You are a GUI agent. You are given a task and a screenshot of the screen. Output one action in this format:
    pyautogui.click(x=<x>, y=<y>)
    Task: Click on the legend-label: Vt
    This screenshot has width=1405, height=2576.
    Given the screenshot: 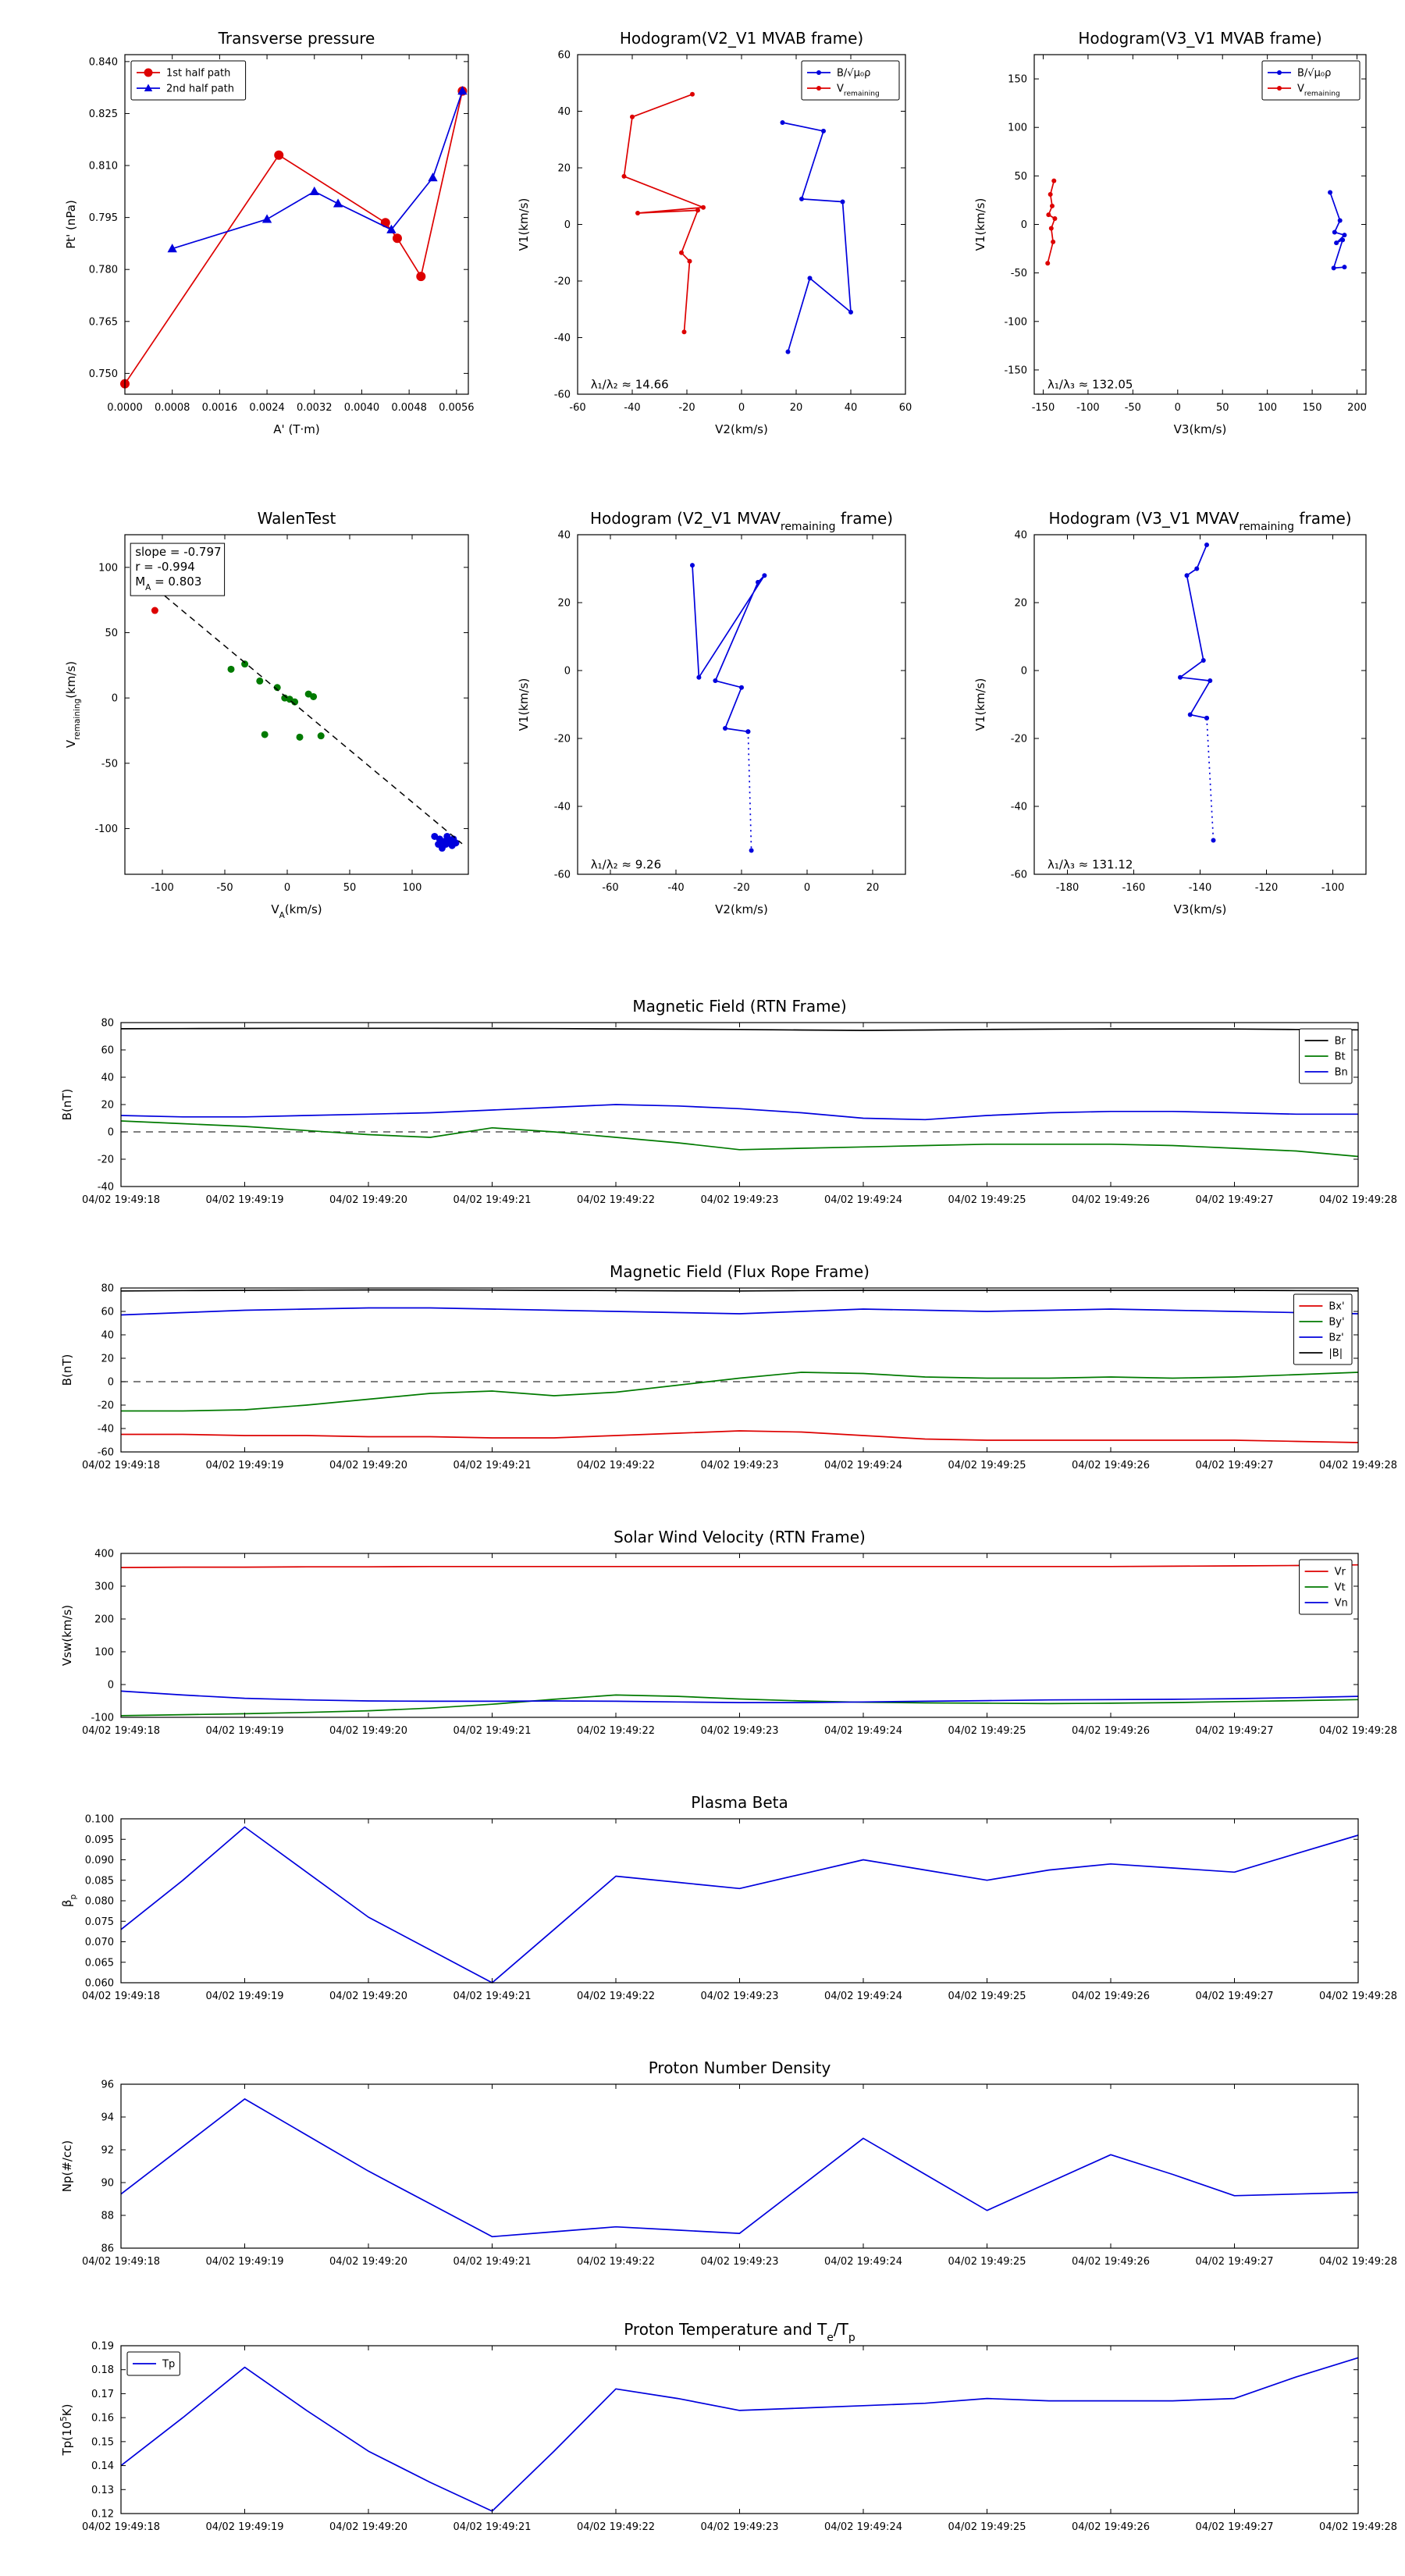 What is the action you would take?
    pyautogui.click(x=1341, y=1588)
    